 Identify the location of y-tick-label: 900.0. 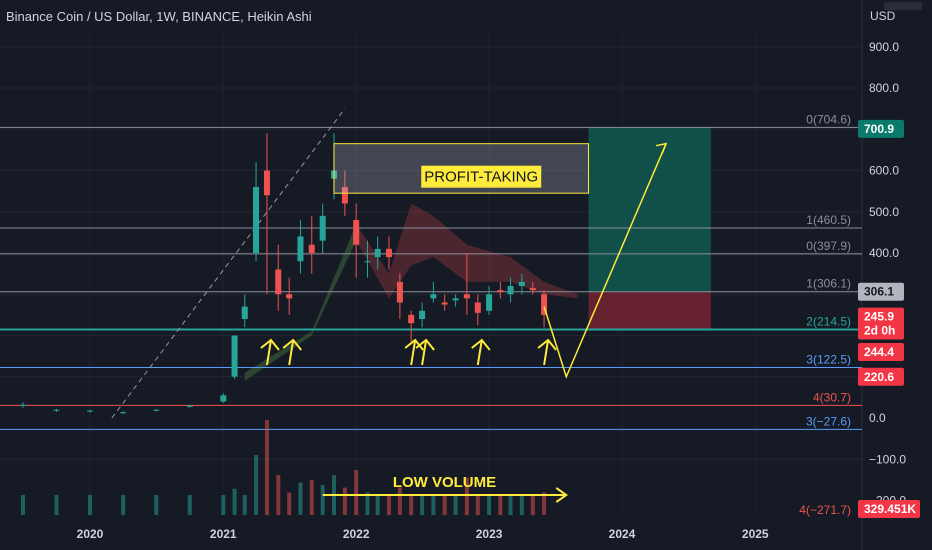
(884, 47).